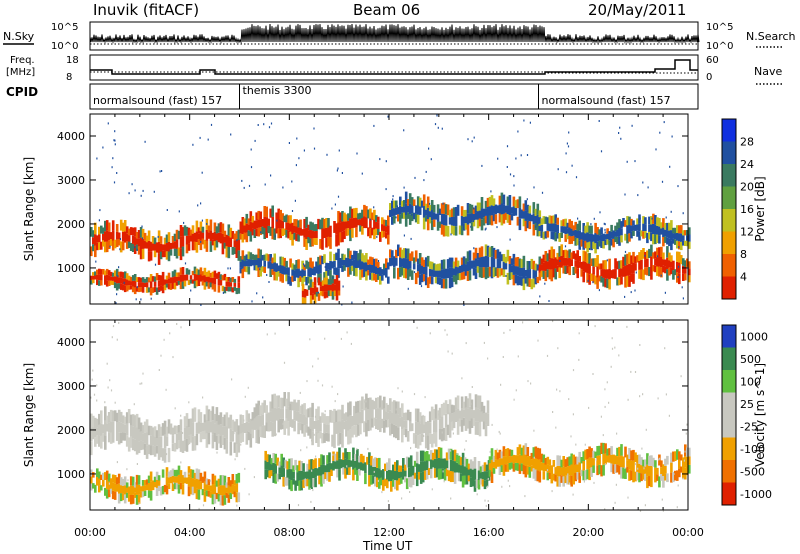  What do you see at coordinates (637, 10) in the screenshot?
I see `date-title: 20/May/2011` at bounding box center [637, 10].